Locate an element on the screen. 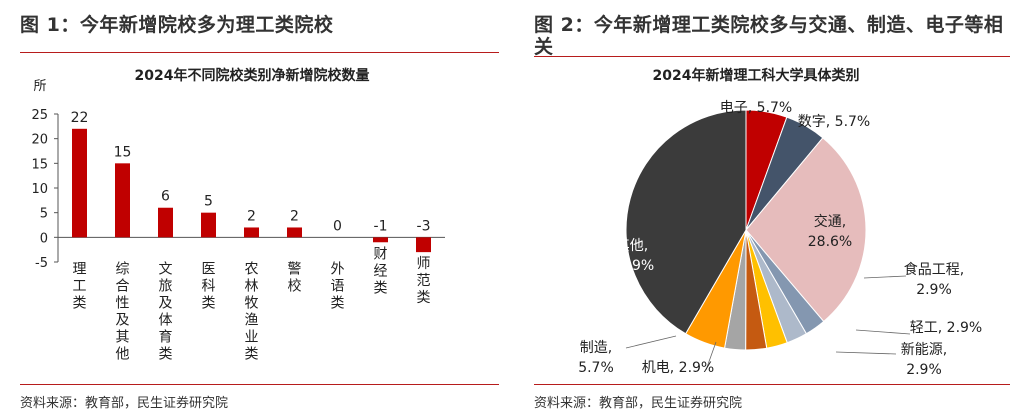 The height and width of the screenshot is (417, 1020). x-tick-label: 财经类 is located at coordinates (381, 271).